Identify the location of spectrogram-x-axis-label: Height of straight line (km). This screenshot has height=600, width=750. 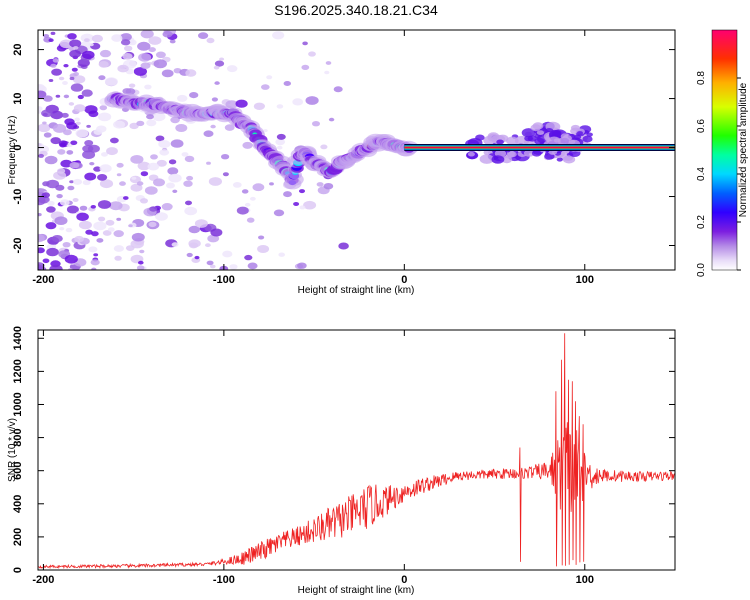
(356, 290).